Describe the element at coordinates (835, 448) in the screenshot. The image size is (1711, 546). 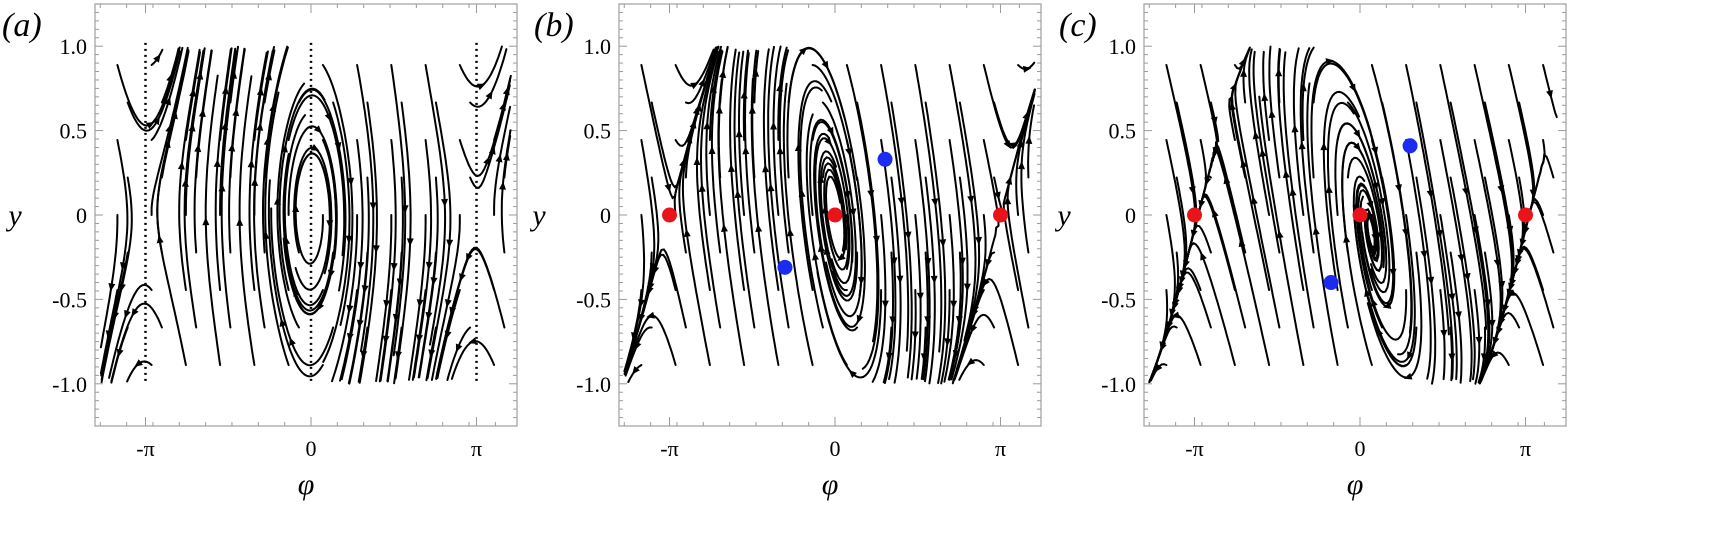
I see `x-tick-label: 0` at that location.